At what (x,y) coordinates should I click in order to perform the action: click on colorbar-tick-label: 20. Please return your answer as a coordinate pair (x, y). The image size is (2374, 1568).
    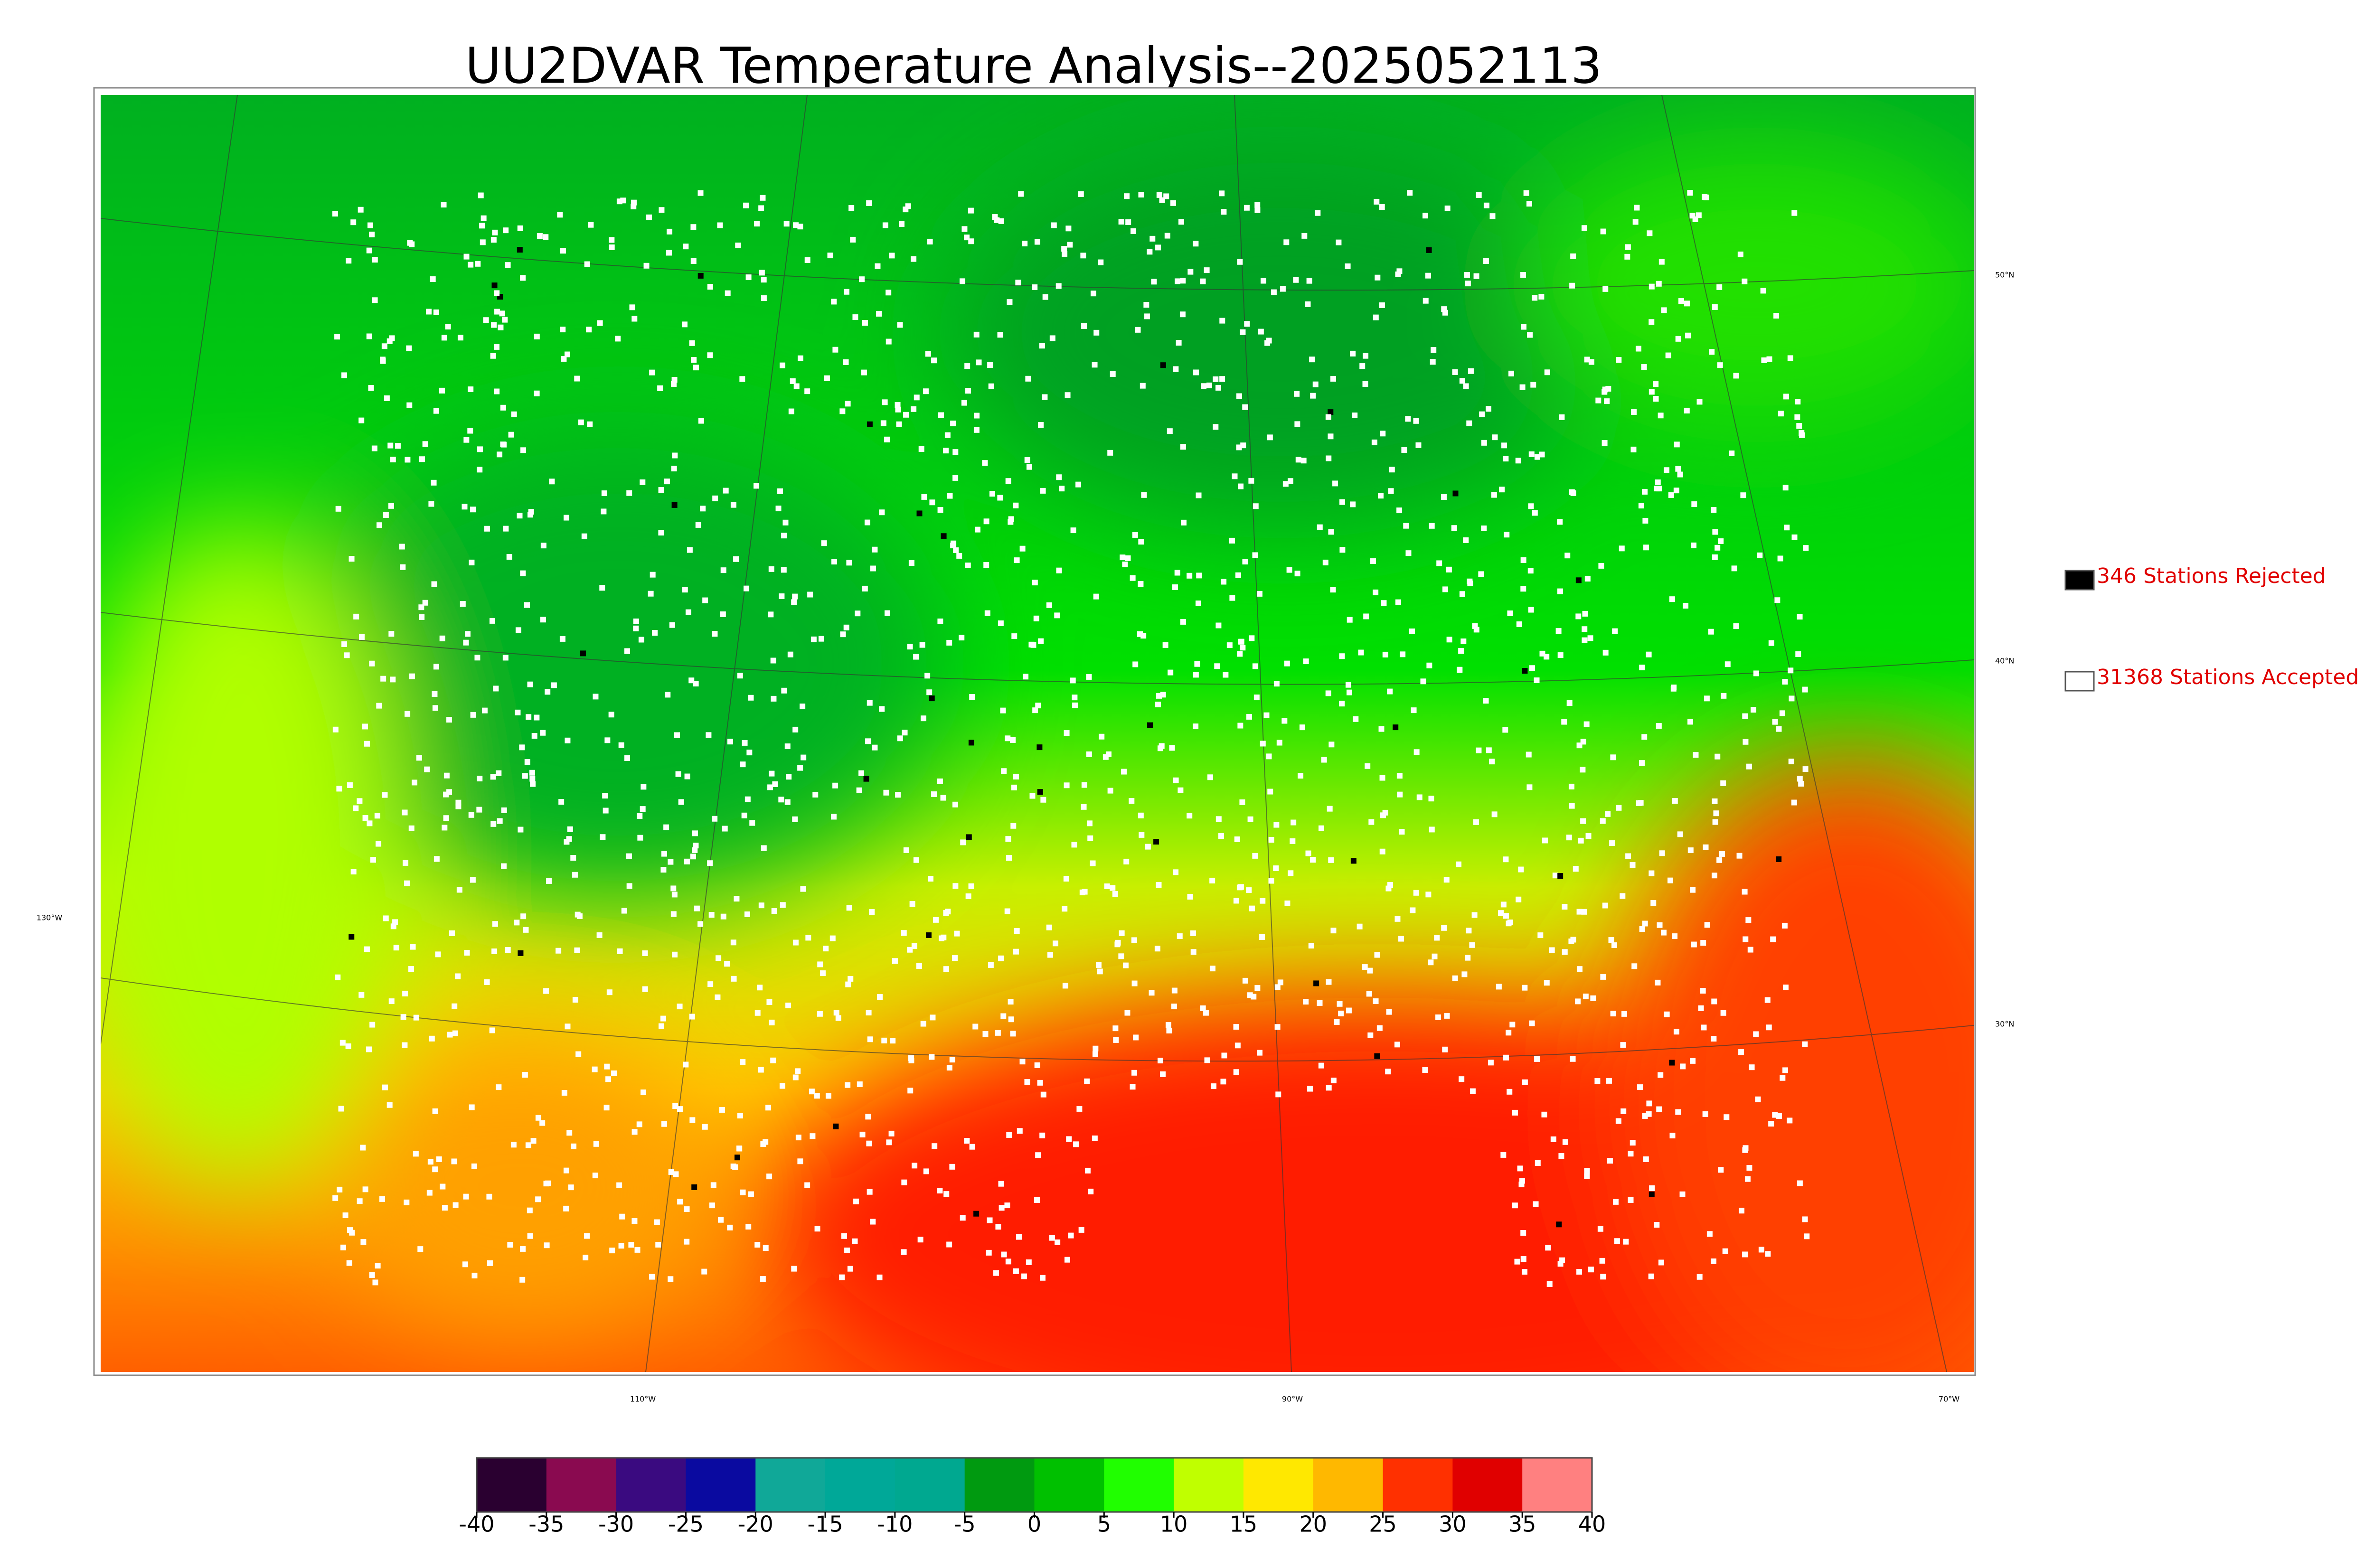
    Looking at the image, I should click on (1313, 1525).